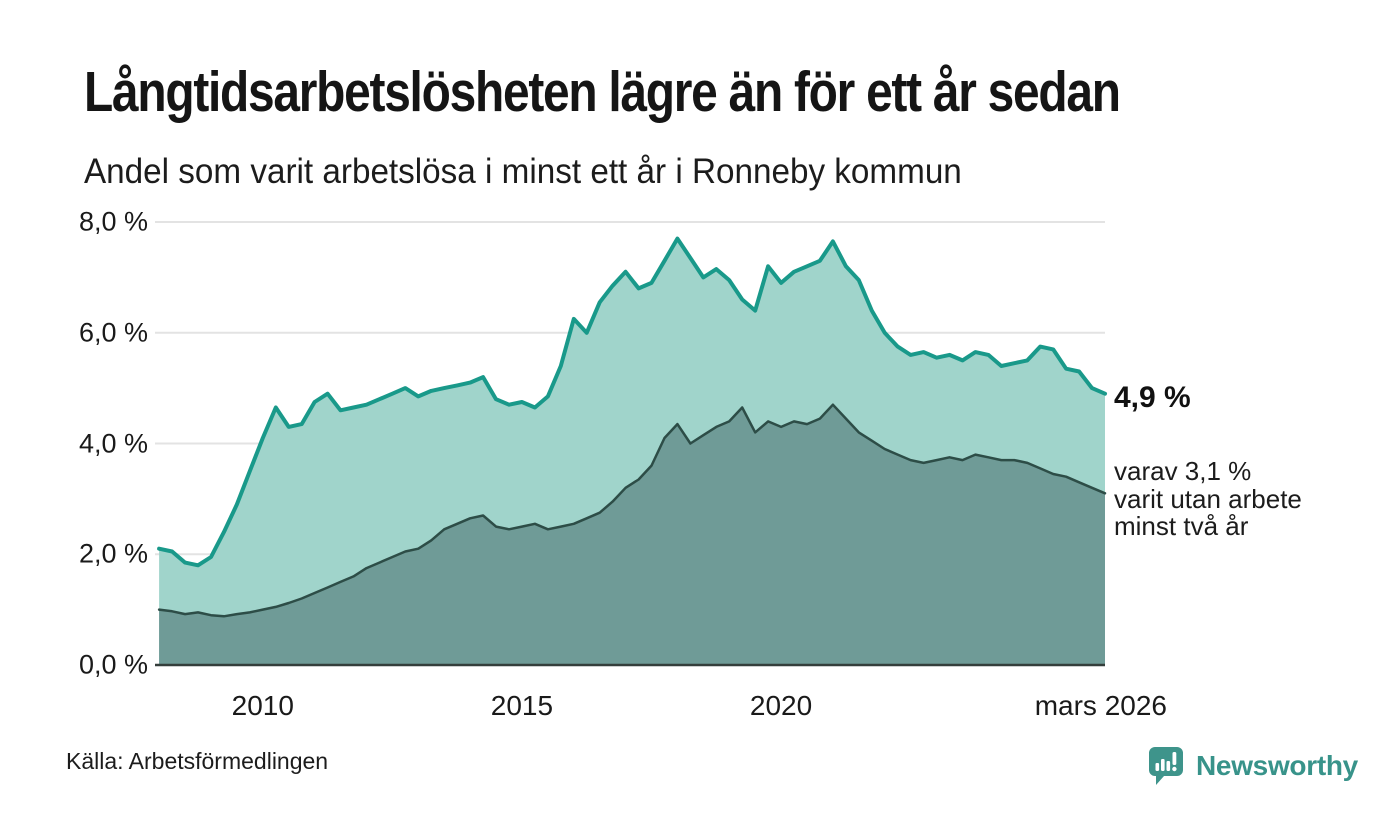 Image resolution: width=1400 pixels, height=840 pixels. Describe the element at coordinates (522, 705) in the screenshot. I see `x-tick-label: 2015` at that location.